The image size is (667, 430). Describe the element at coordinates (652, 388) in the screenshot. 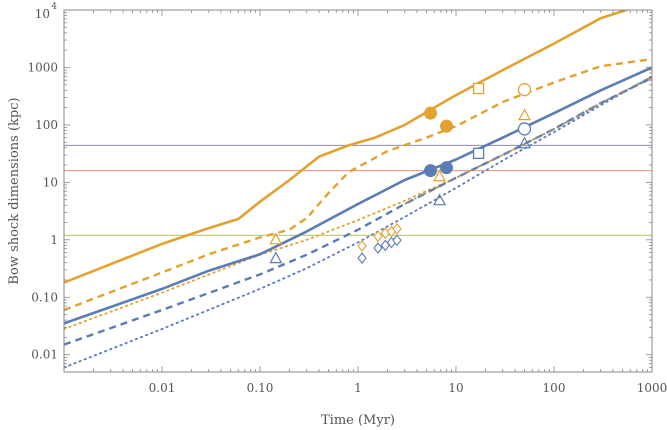

I see `x-tick-label: 1000` at that location.